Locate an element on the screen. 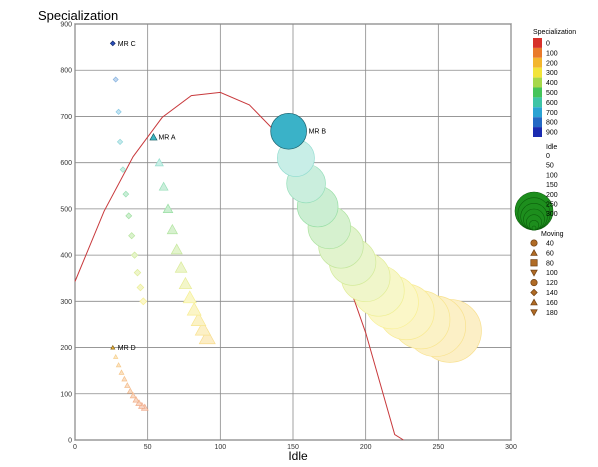 This screenshot has width=598, height=467. series-label: MR A is located at coordinates (166, 138).